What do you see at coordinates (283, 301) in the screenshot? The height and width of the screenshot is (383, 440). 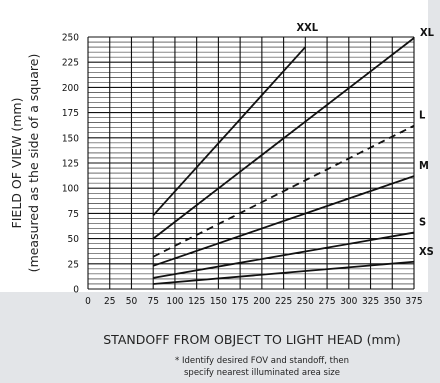 I see `x-tick-label: 225` at bounding box center [283, 301].